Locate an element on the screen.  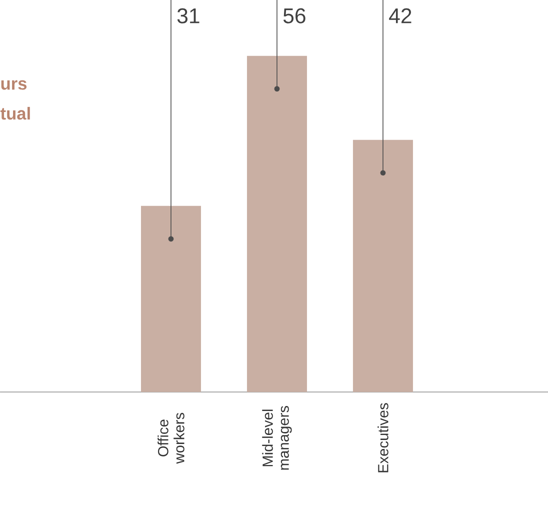
x-tick-label: Office workers is located at coordinates (171, 438).